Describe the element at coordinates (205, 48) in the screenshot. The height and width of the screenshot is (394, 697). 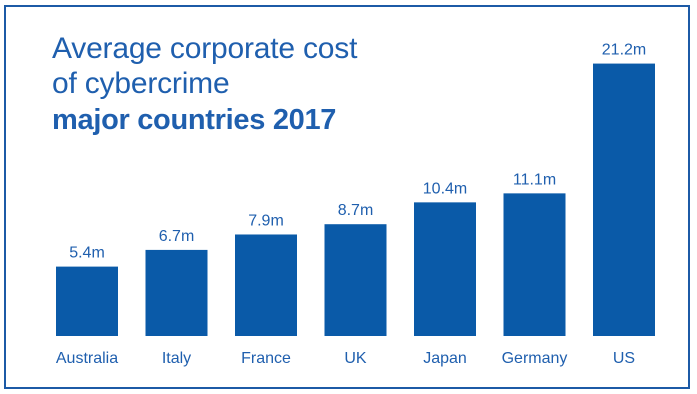
I see `chart-title-line-1: Average corporate cost` at that location.